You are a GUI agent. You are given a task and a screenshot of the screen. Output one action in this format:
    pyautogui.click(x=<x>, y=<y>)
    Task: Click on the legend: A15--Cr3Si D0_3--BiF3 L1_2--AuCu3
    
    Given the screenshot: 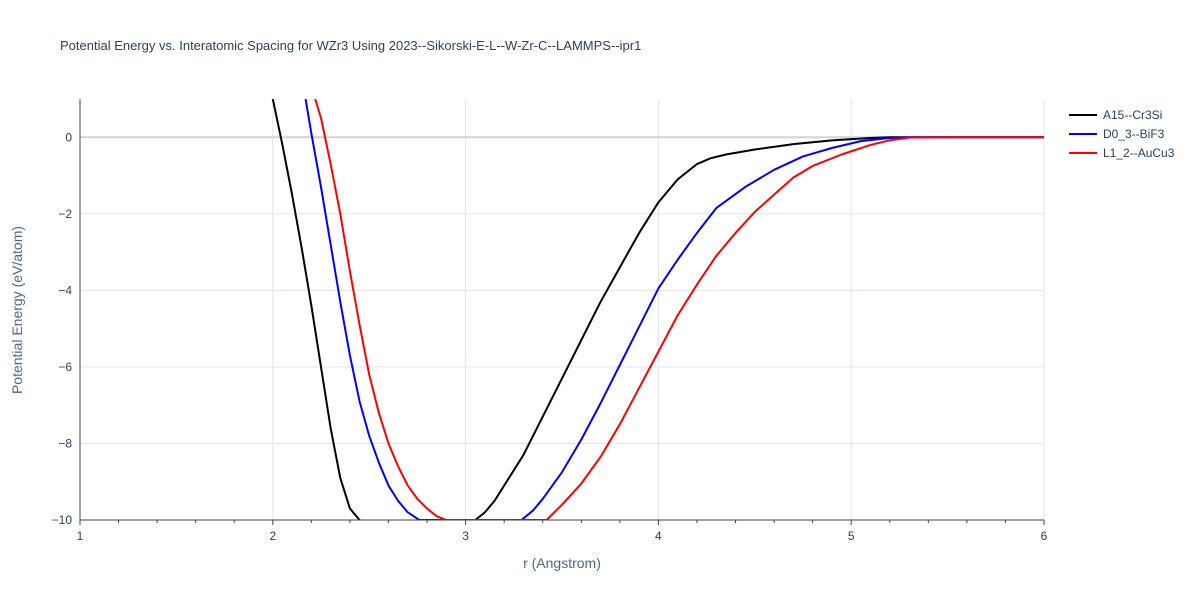 What is the action you would take?
    pyautogui.click(x=1122, y=134)
    